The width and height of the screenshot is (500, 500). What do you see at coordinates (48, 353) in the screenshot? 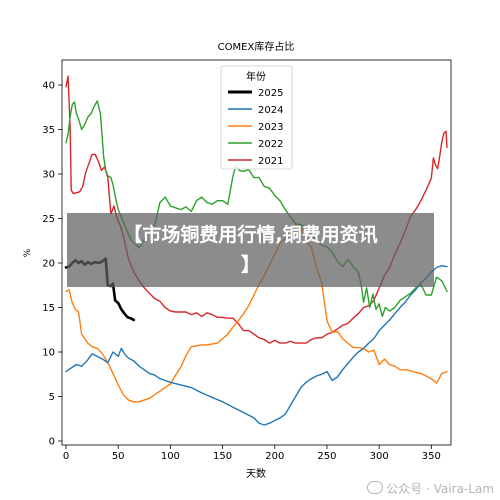
I see `y-tick-label: 10` at bounding box center [48, 353].